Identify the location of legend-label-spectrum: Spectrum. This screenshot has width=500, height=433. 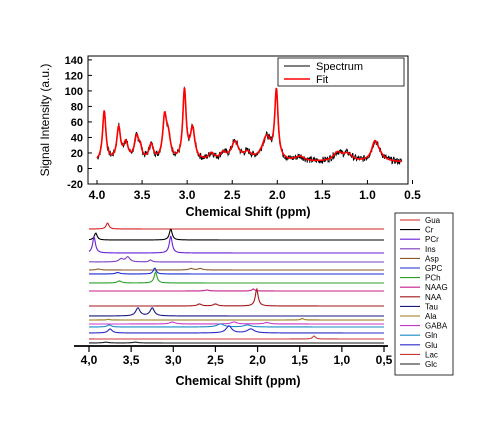
(339, 67).